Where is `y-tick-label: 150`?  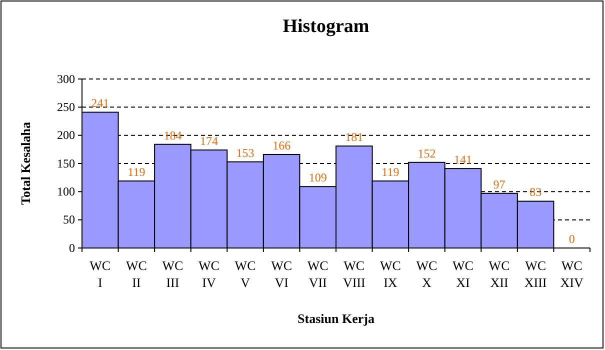 y-tick-label: 150 is located at coordinates (66, 163).